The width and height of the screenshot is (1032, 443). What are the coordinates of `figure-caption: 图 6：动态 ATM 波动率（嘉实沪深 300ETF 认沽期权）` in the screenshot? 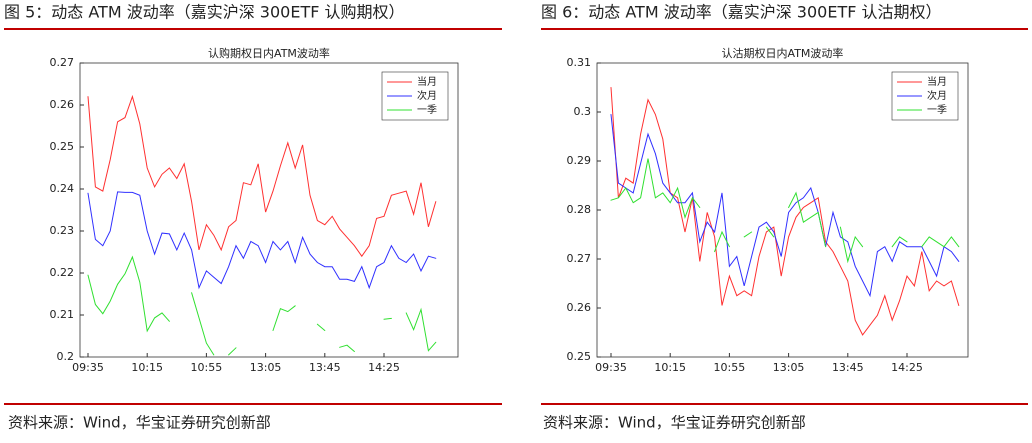 It's located at (741, 12).